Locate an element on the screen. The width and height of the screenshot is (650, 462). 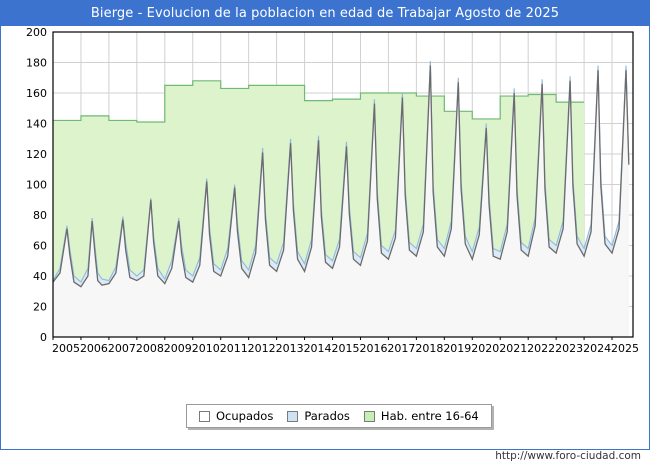
svg-text: 100 is located at coordinates (36, 185).